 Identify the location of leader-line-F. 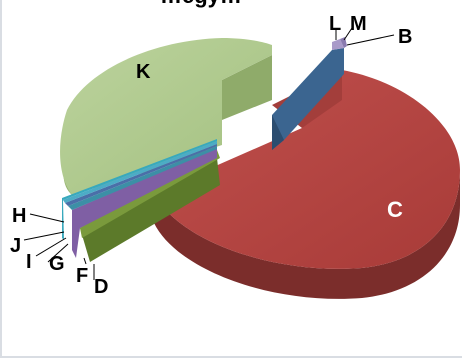
(85, 261).